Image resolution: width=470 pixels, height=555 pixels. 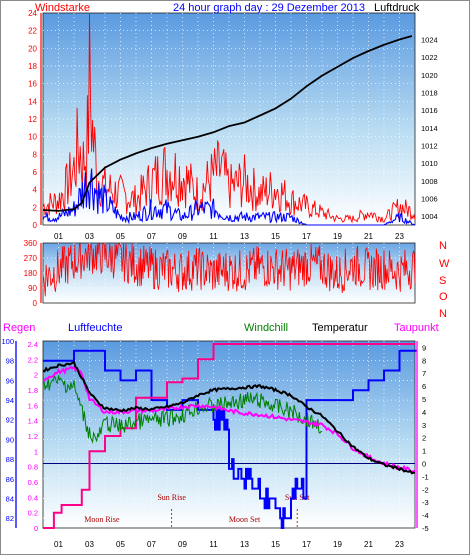 What do you see at coordinates (424, 464) in the screenshot?
I see `temperature-axis-tick-label: 0` at bounding box center [424, 464].